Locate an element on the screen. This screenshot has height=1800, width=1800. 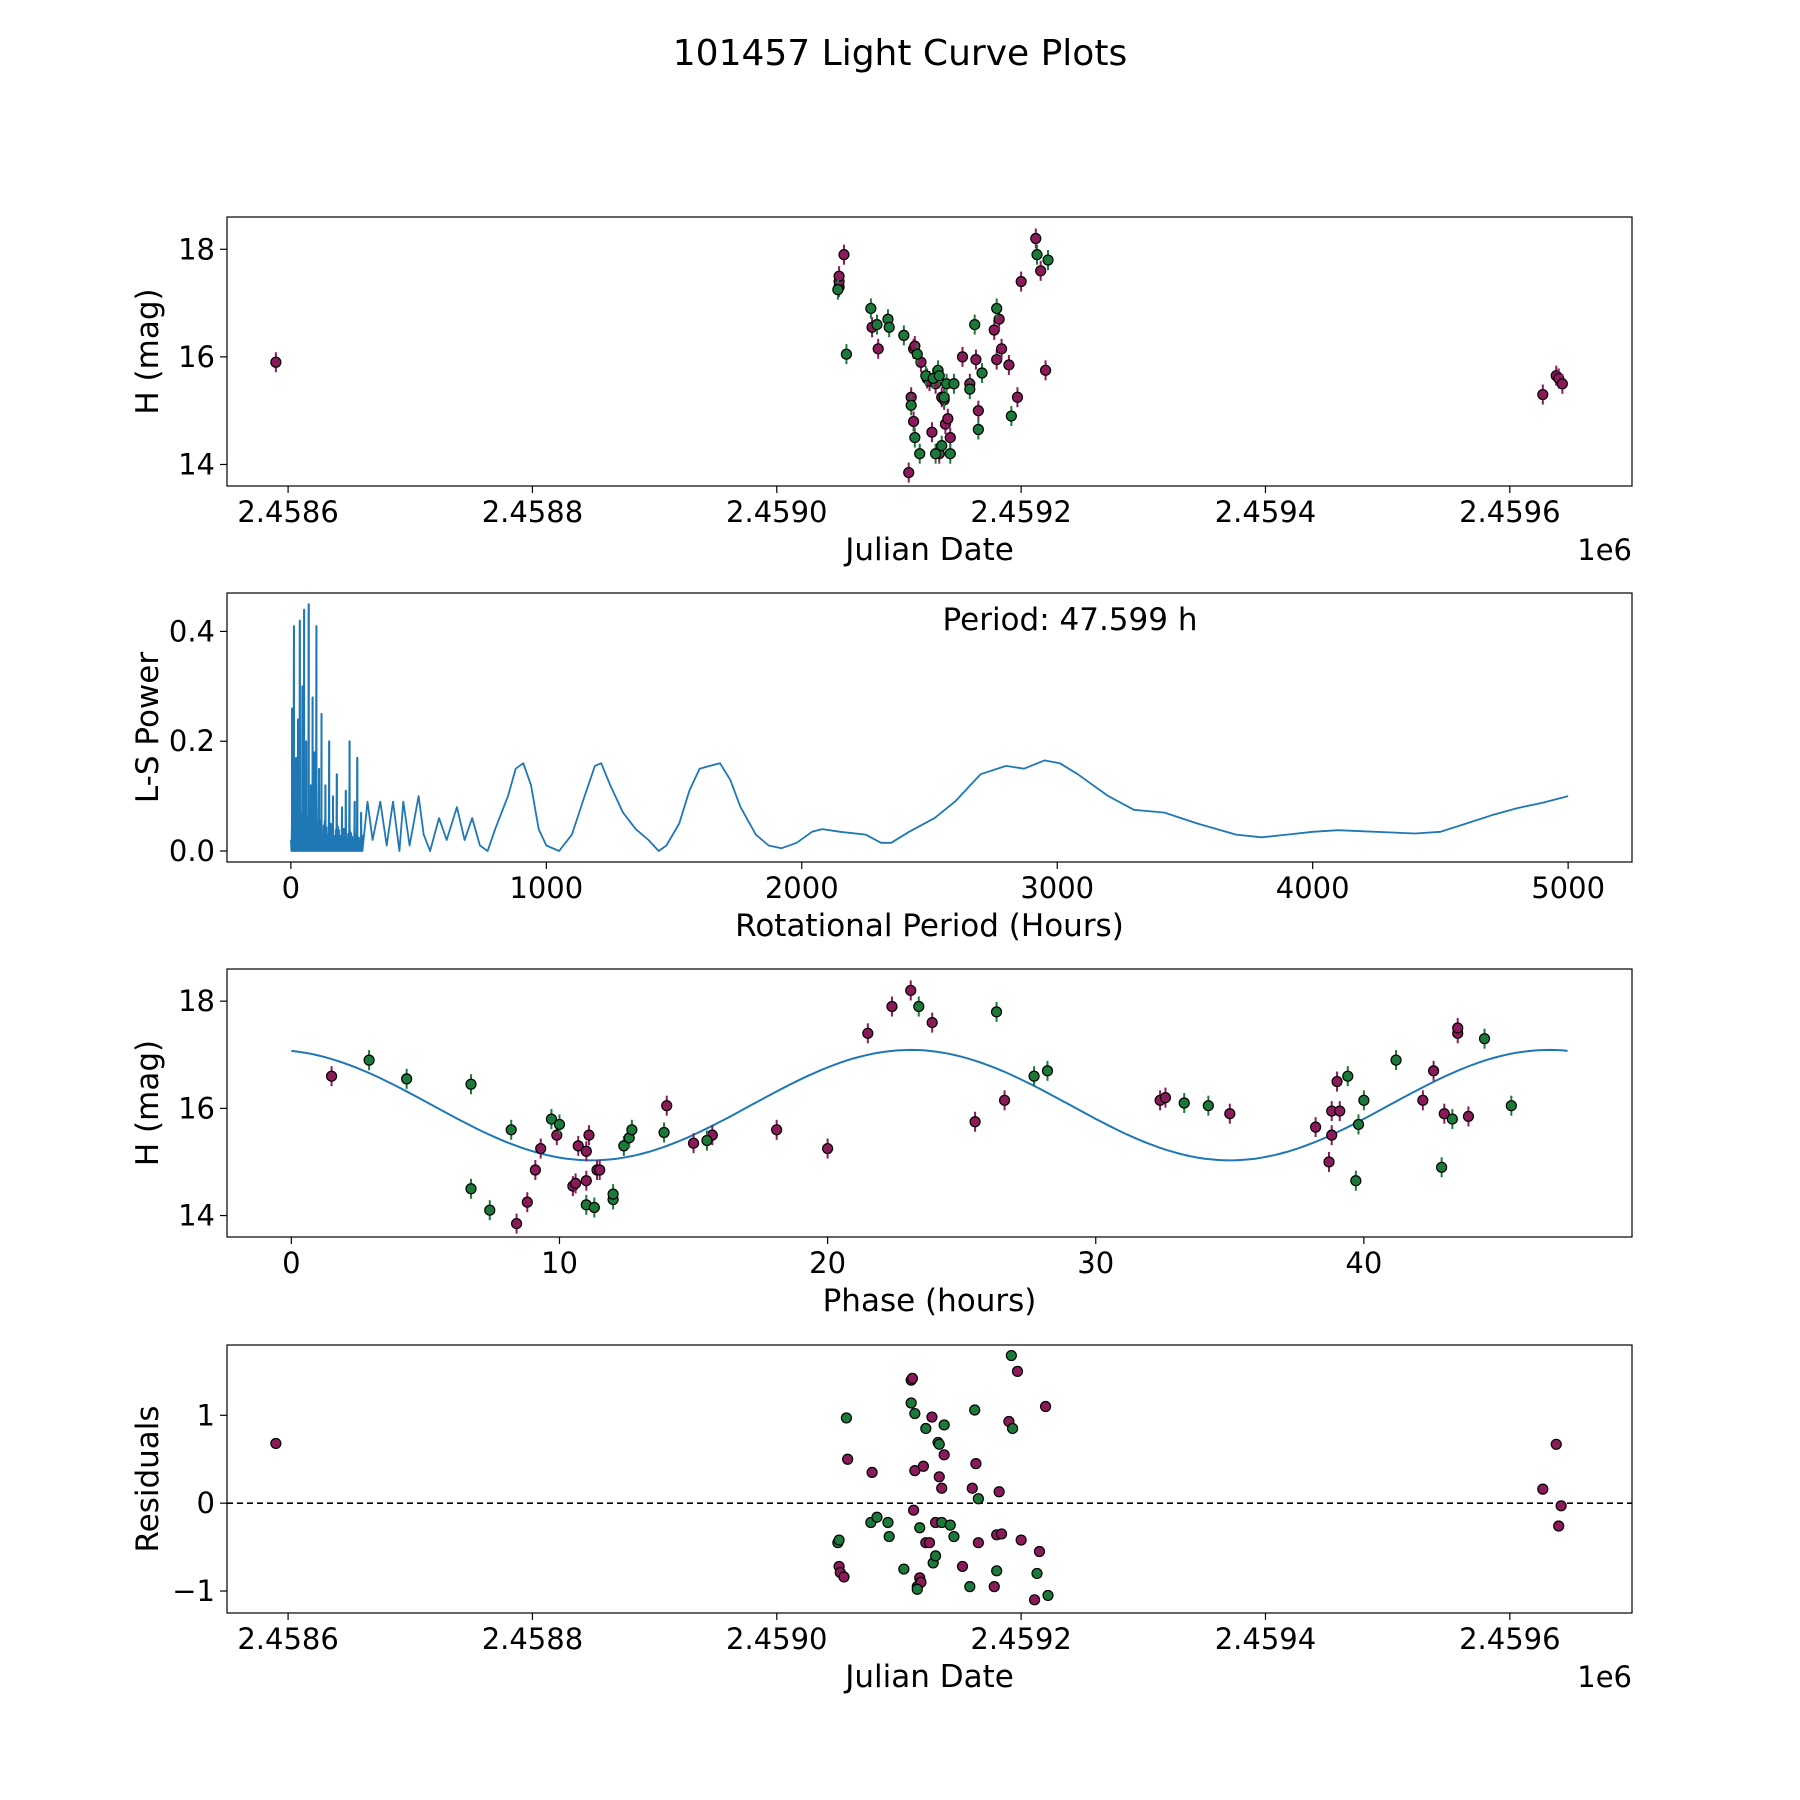
x-tick-label: 2.4594 is located at coordinates (1265, 512).